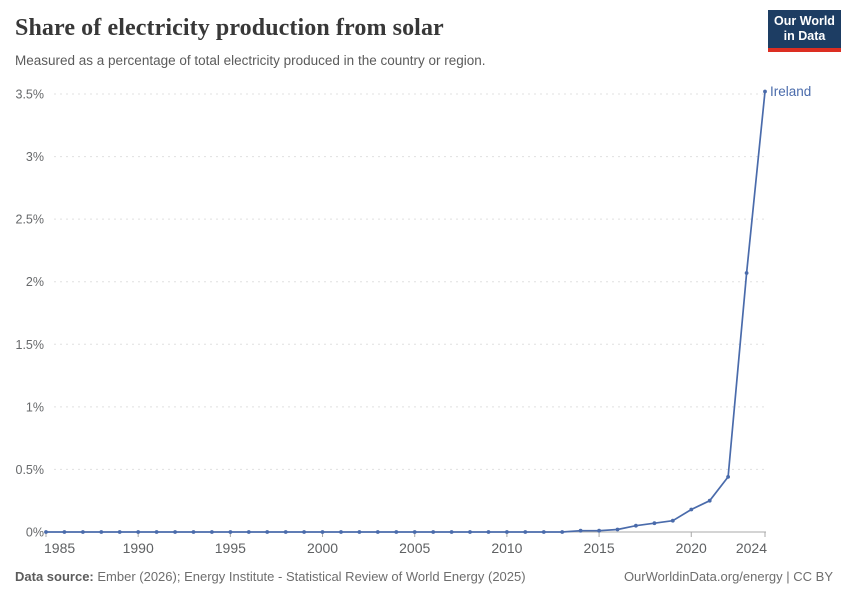 This screenshot has width=850, height=600. What do you see at coordinates (691, 548) in the screenshot?
I see `x-axis-tick-label: 2020` at bounding box center [691, 548].